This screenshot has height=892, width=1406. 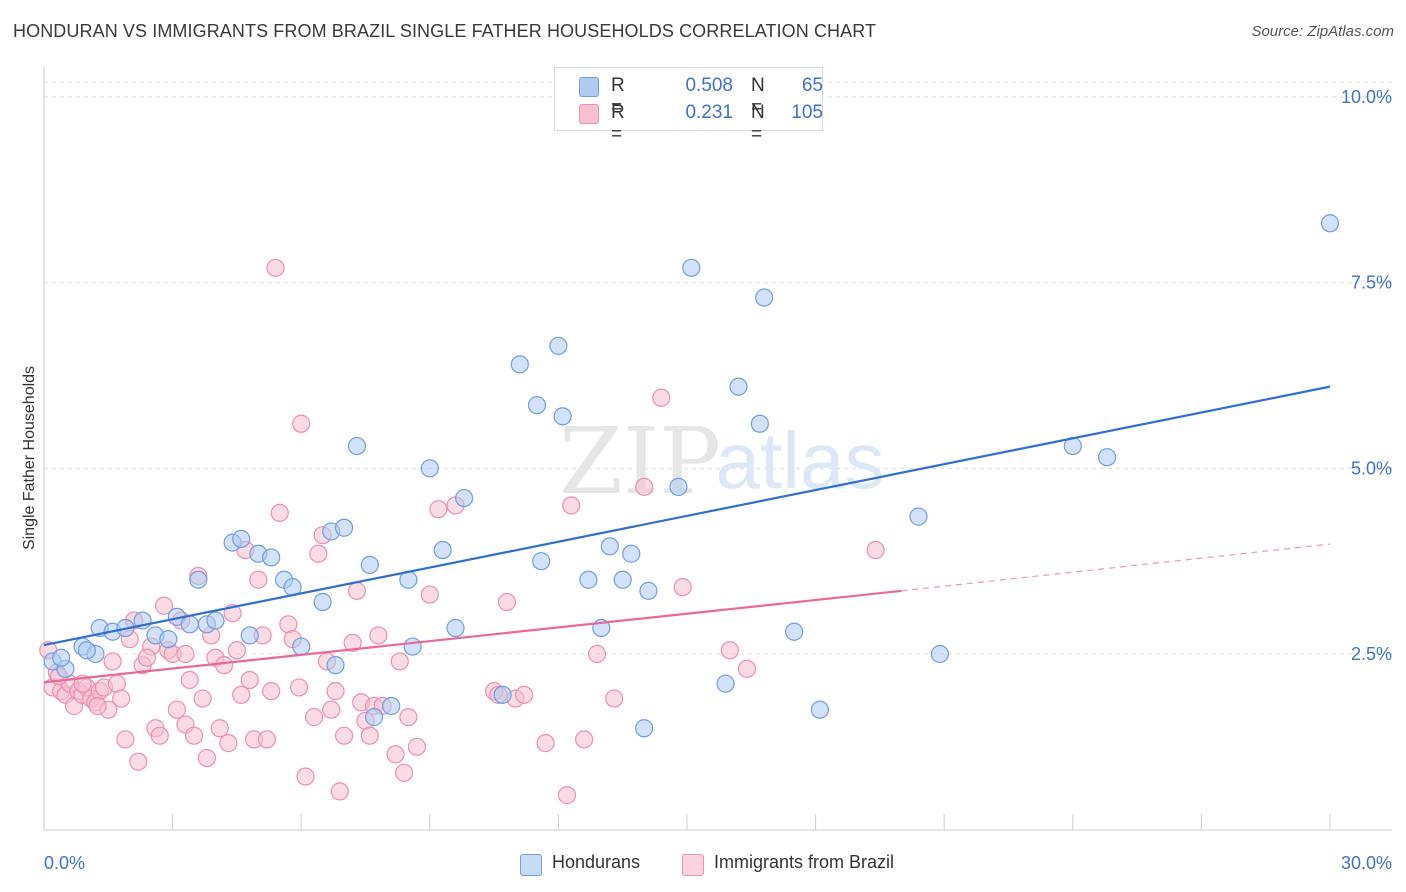 I want to click on y-tick-label: 2.5%, so click(x=1371, y=654).